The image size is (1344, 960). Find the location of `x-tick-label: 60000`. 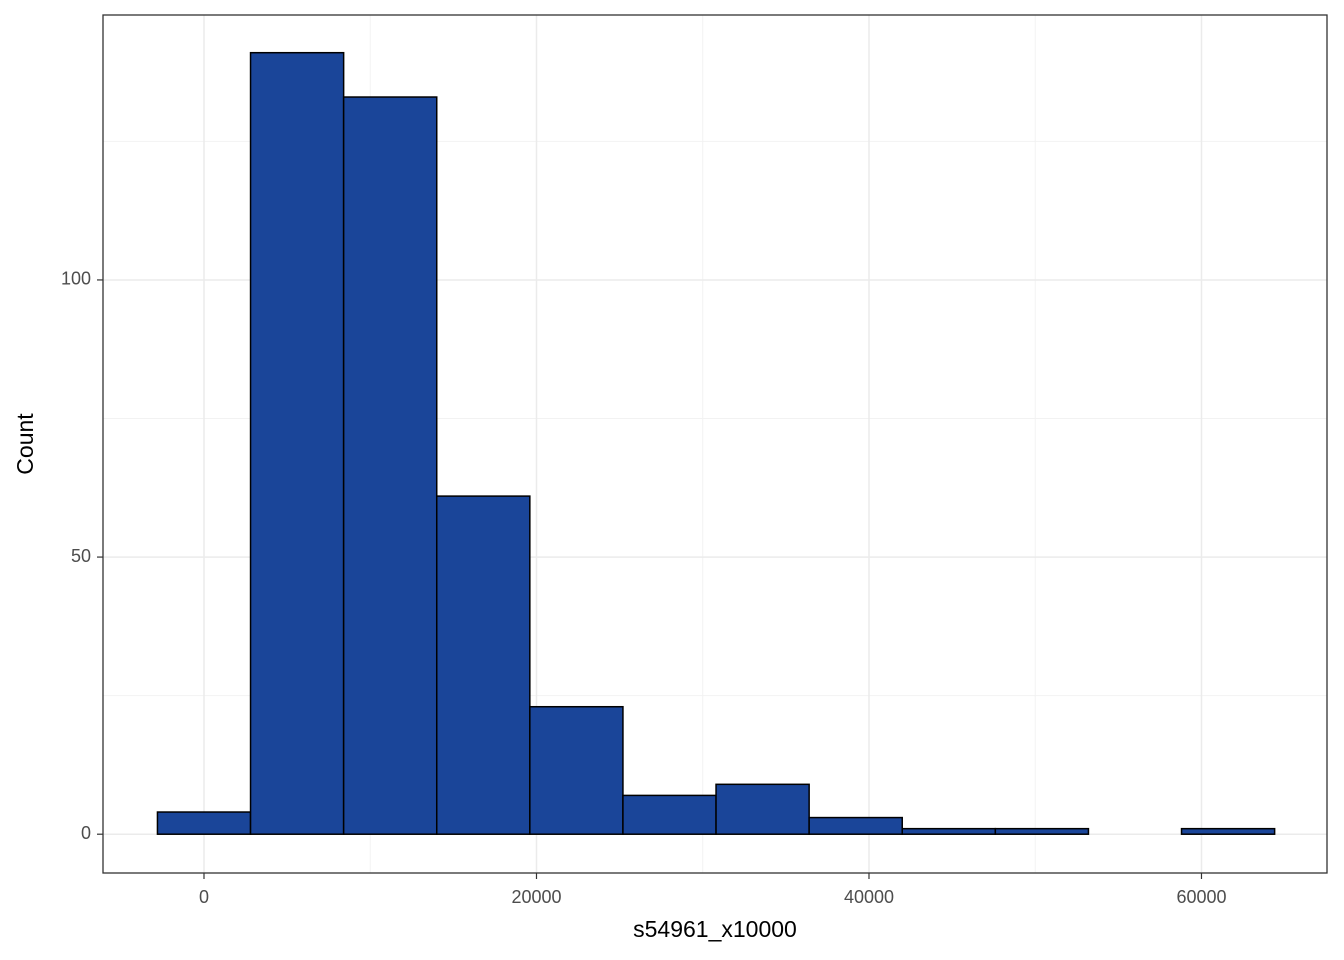

x-tick-label: 60000 is located at coordinates (1201, 897).